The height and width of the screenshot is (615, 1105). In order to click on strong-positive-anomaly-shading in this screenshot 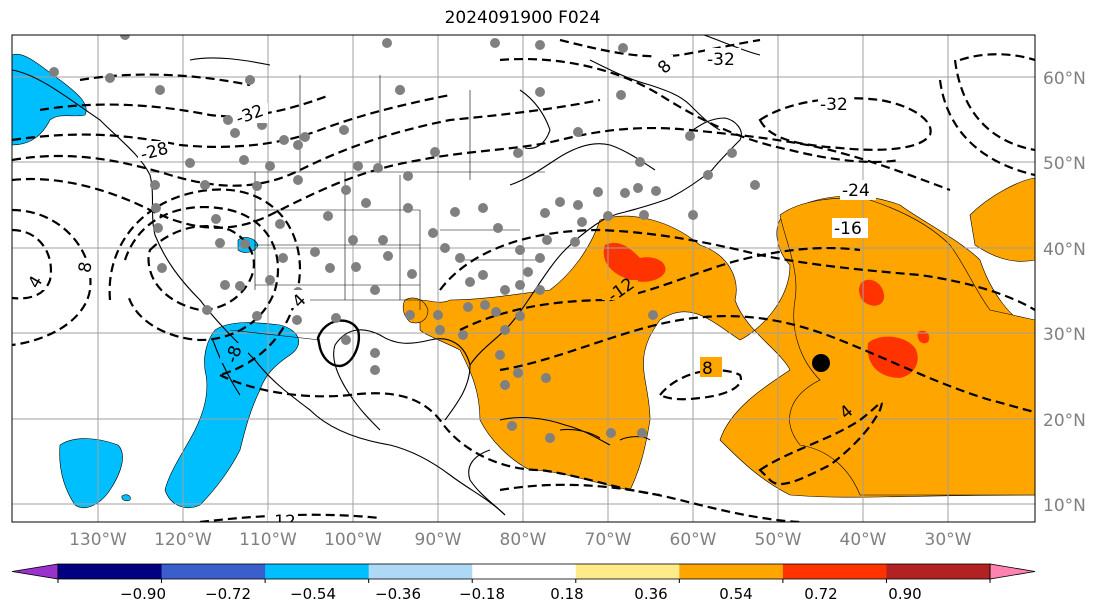, I will do `click(766, 310)`.